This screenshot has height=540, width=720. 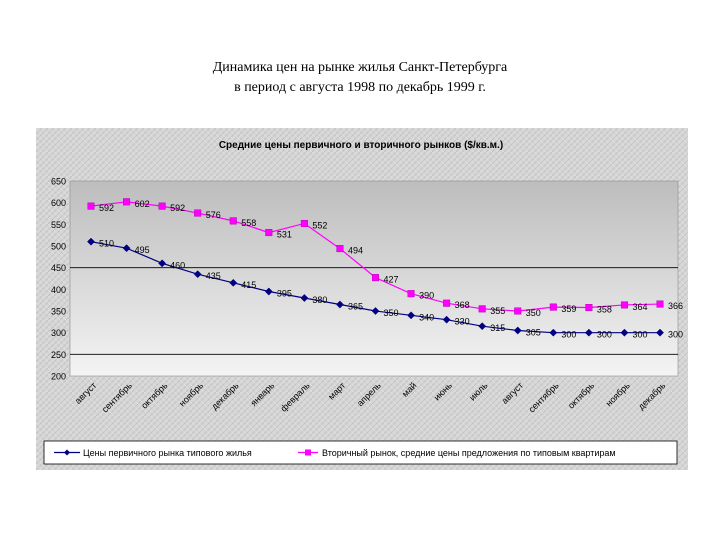 I want to click on data-label: 340, so click(x=426, y=317).